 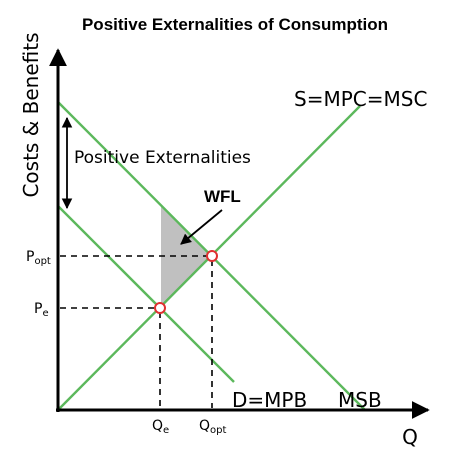 I want to click on q-opt-tick: Qopt, so click(x=212, y=427).